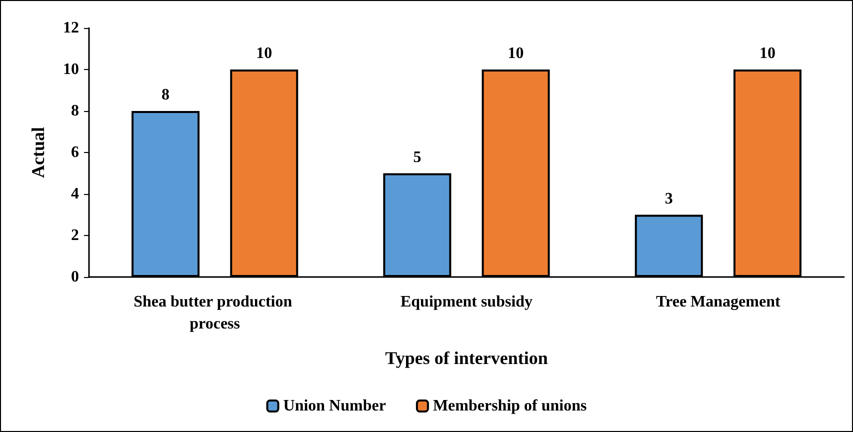  I want to click on y-tick-label: 10, so click(71, 69).